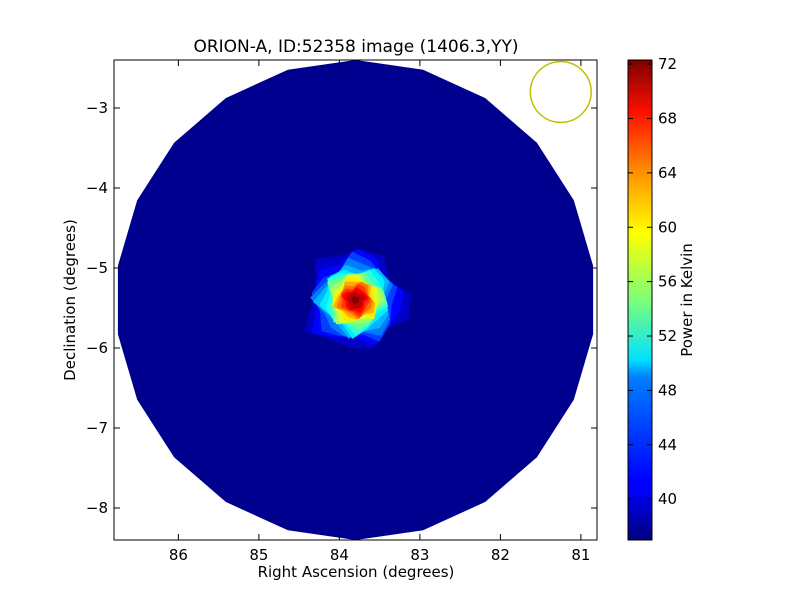 The width and height of the screenshot is (800, 600). Describe the element at coordinates (667, 390) in the screenshot. I see `colorbar-tick-label: 48` at that location.